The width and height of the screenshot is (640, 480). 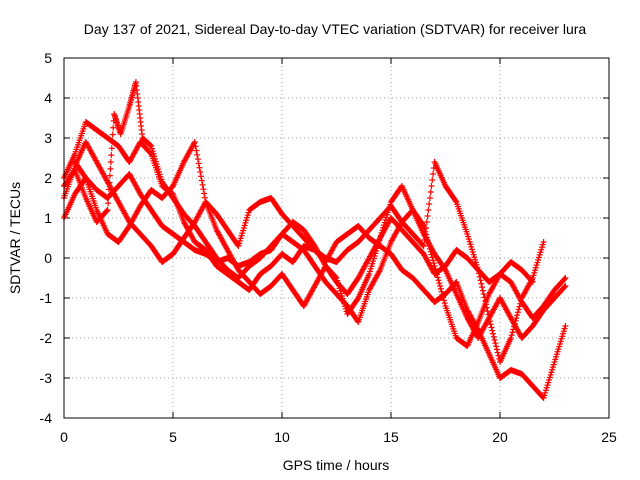 What do you see at coordinates (48, 258) in the screenshot?
I see `y-tick-label: 0` at bounding box center [48, 258].